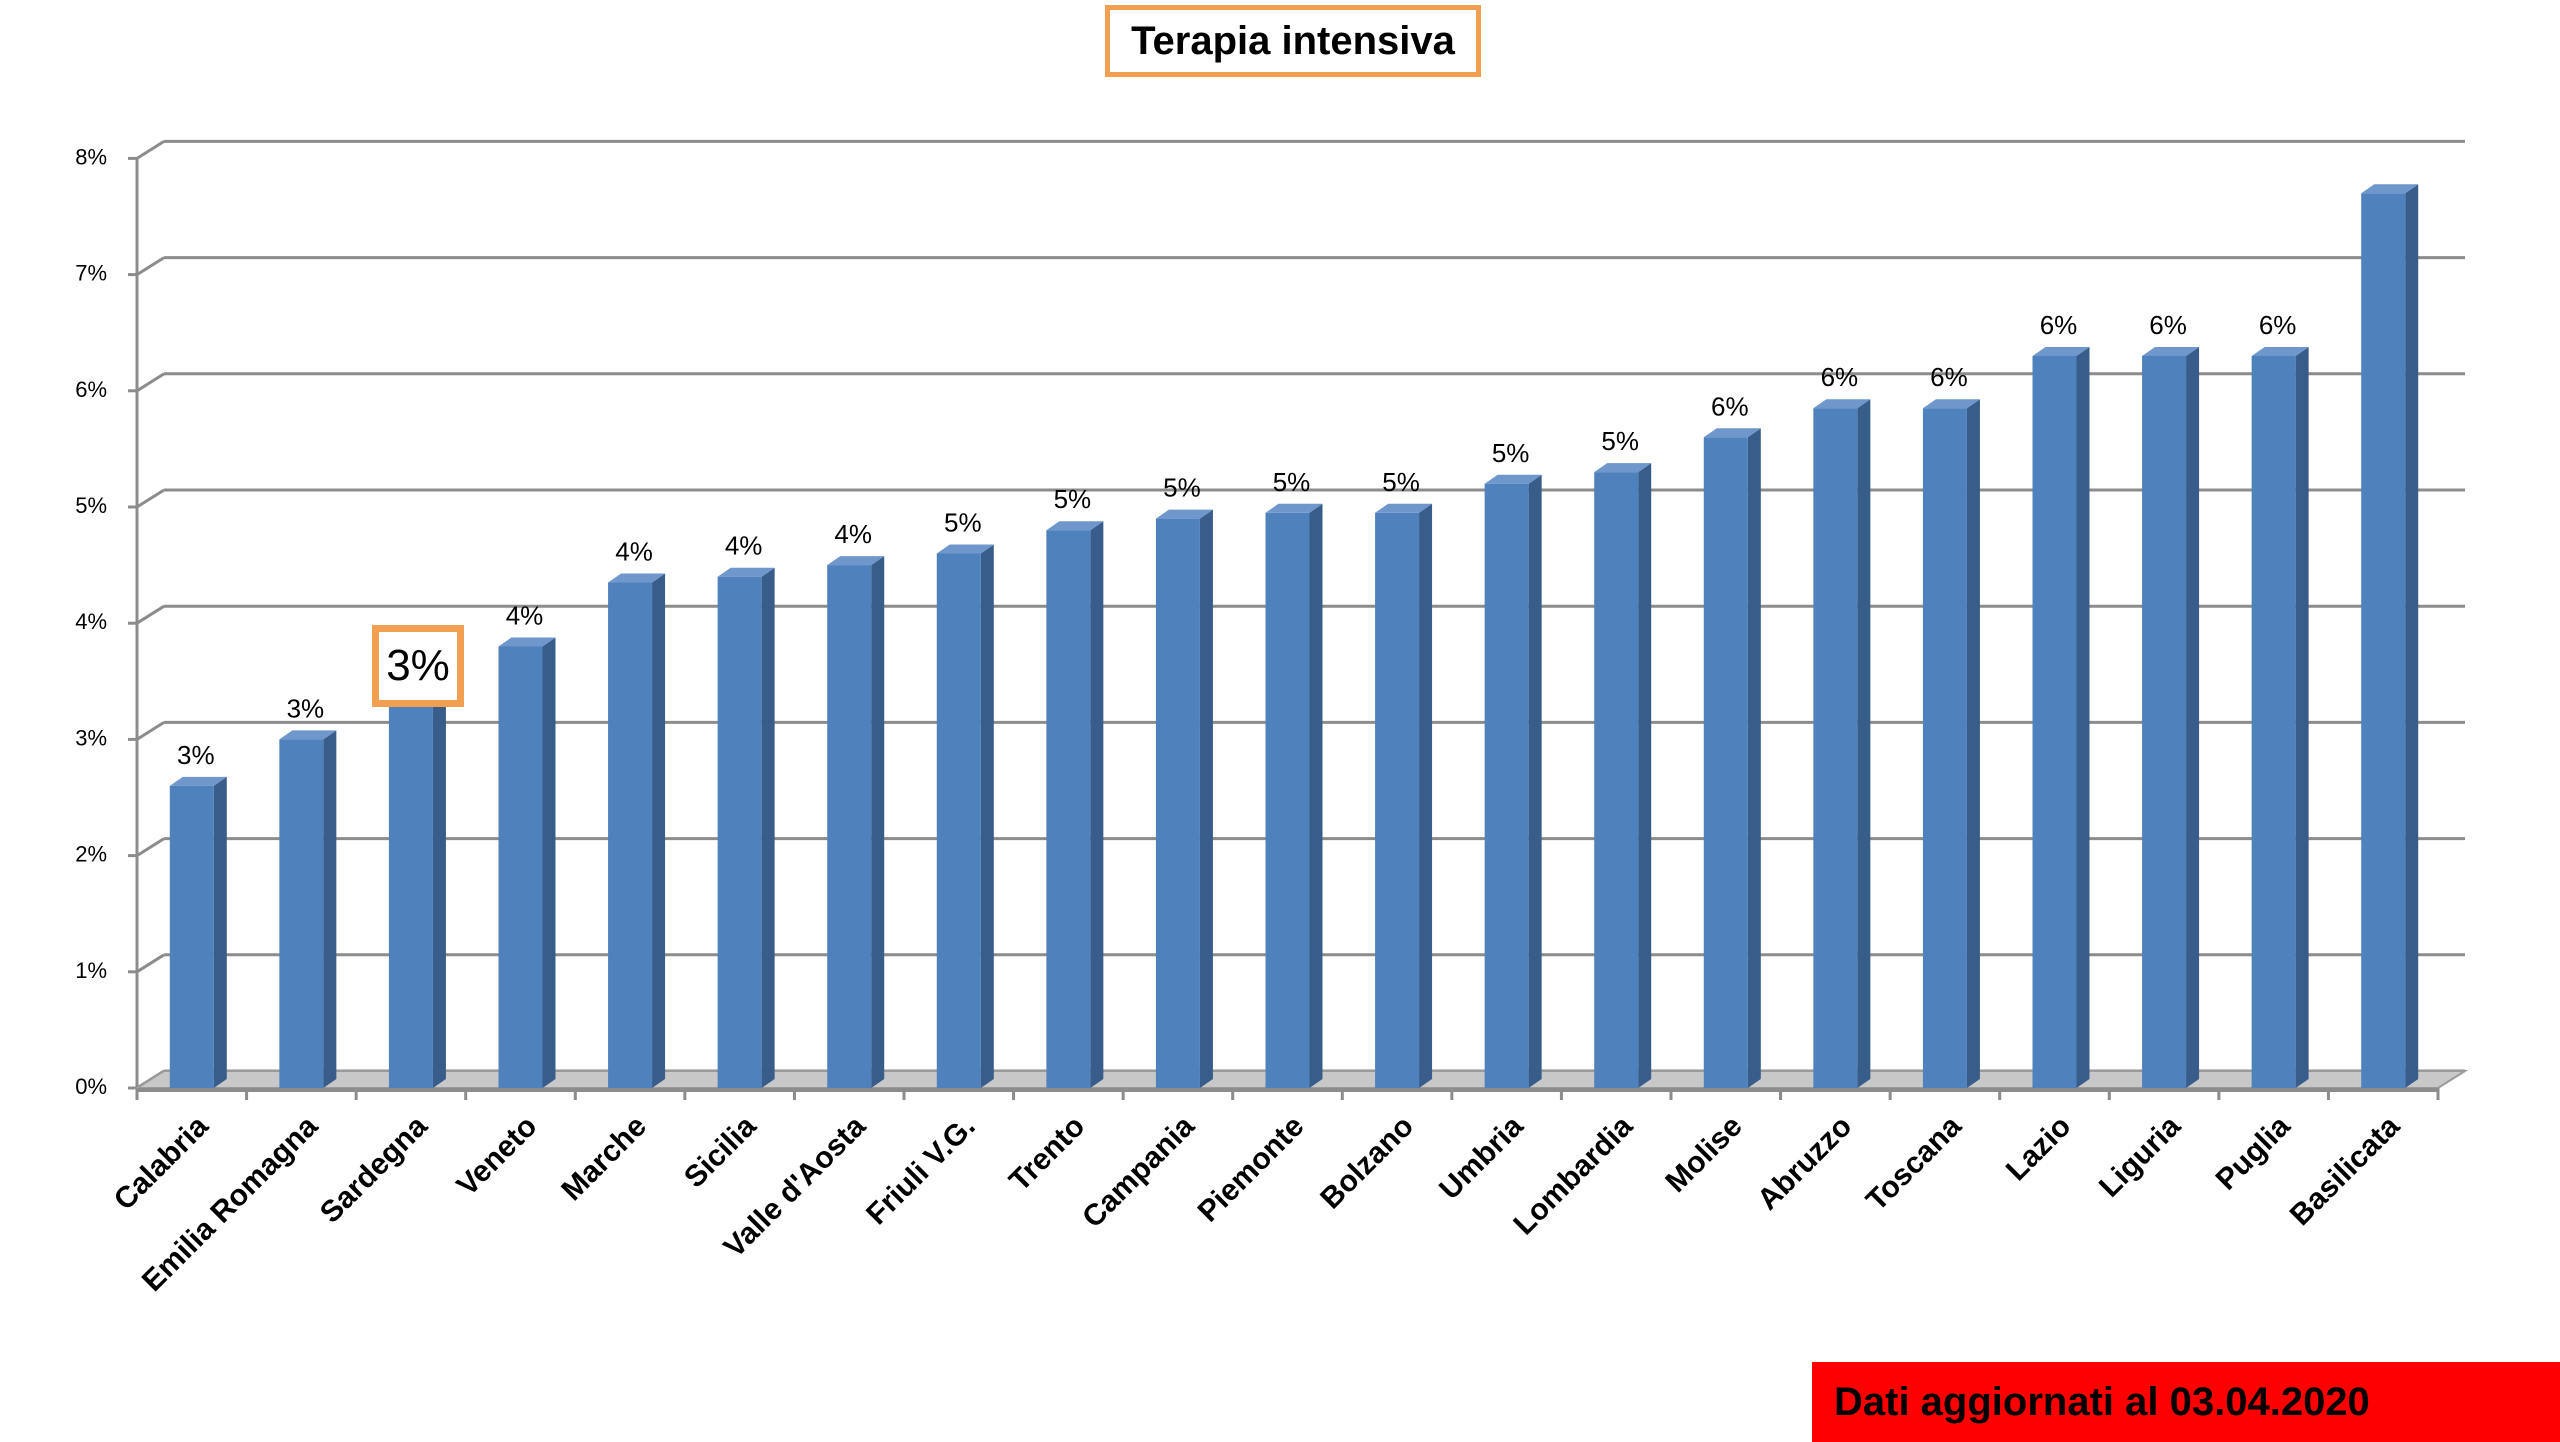  What do you see at coordinates (91, 737) in the screenshot?
I see `y-tick-label: 3%` at bounding box center [91, 737].